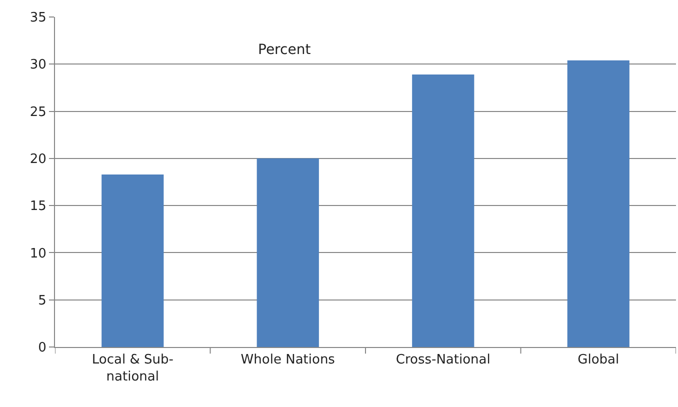 The image size is (678, 407). Describe the element at coordinates (285, 50) in the screenshot. I see `text: Percent` at that location.